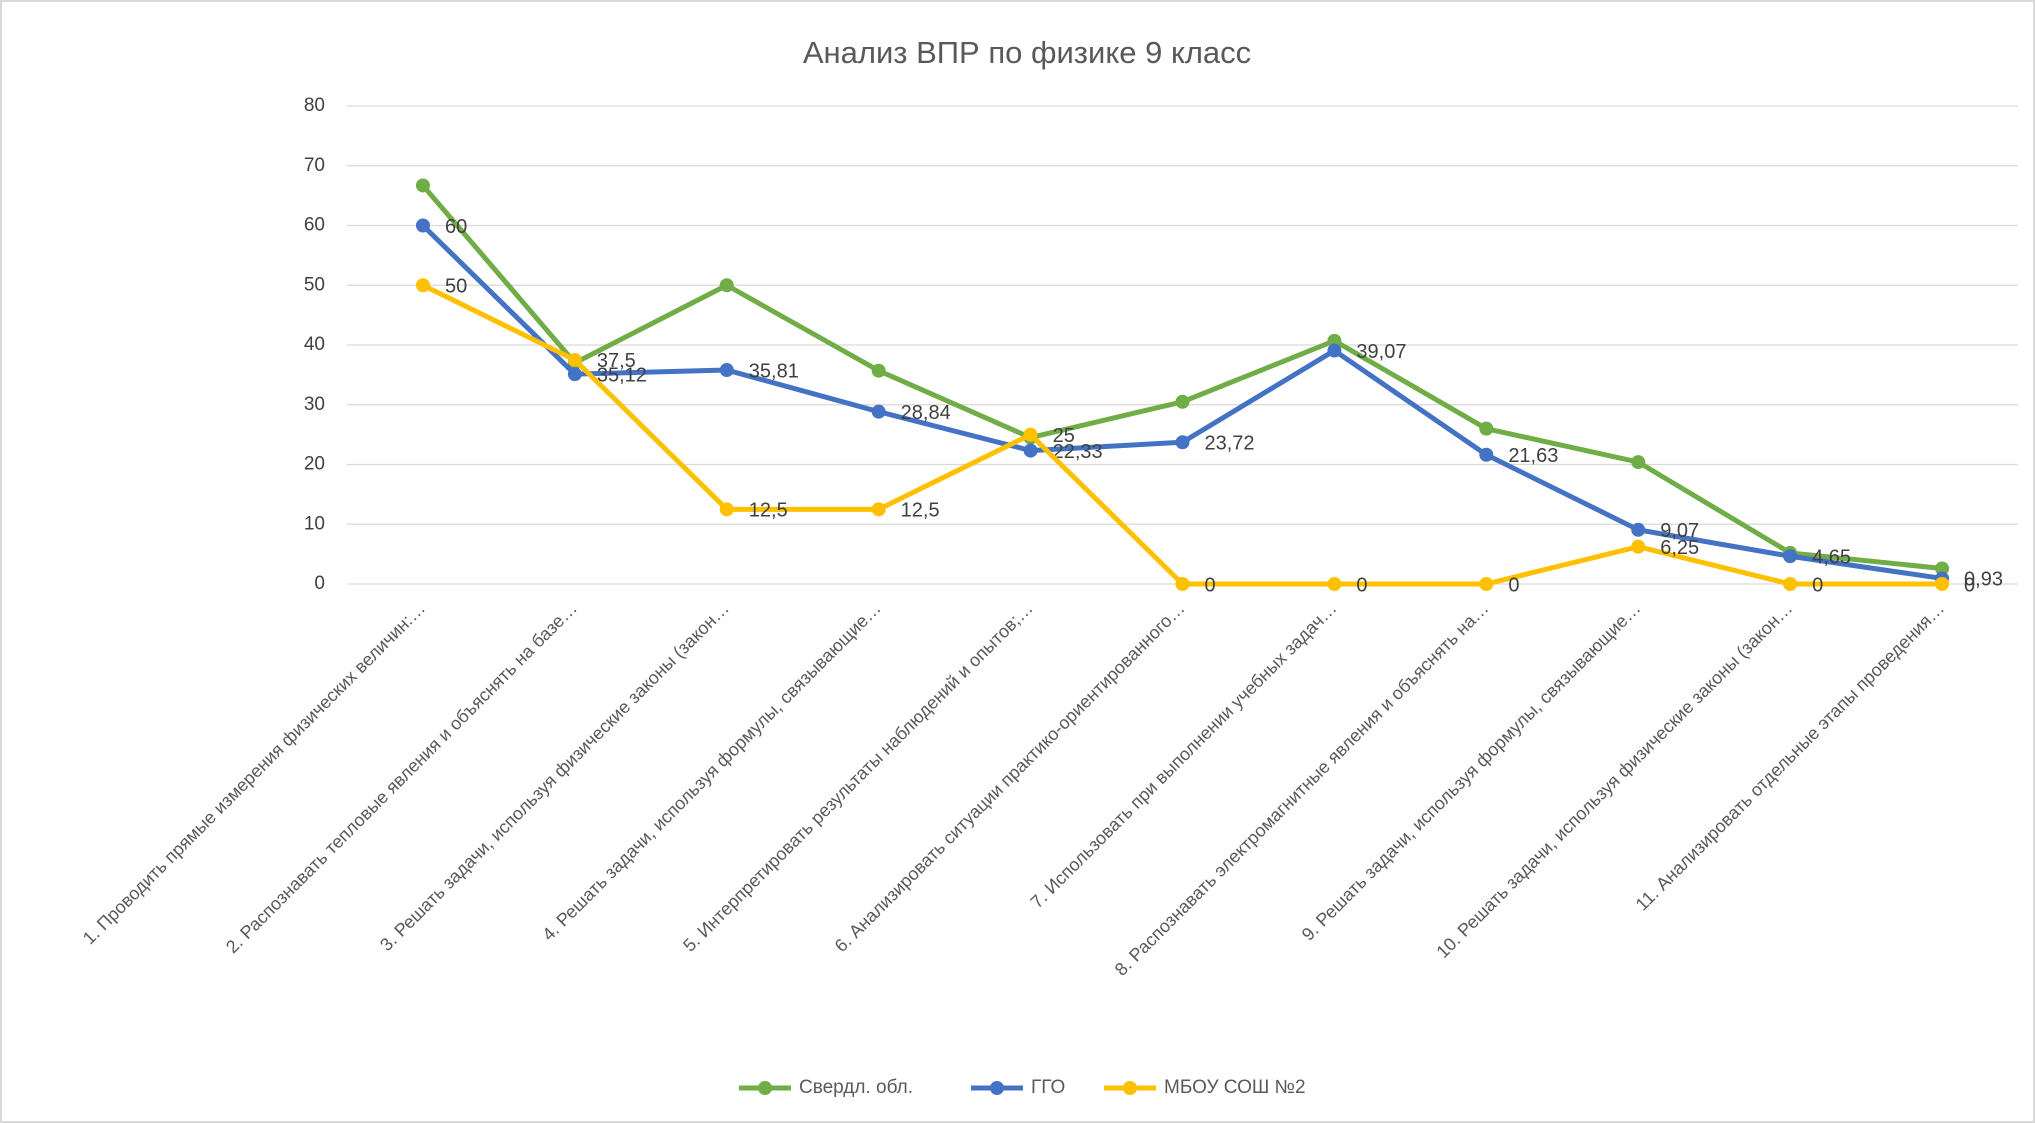  I want to click on data-label: 35,81, so click(774, 371).